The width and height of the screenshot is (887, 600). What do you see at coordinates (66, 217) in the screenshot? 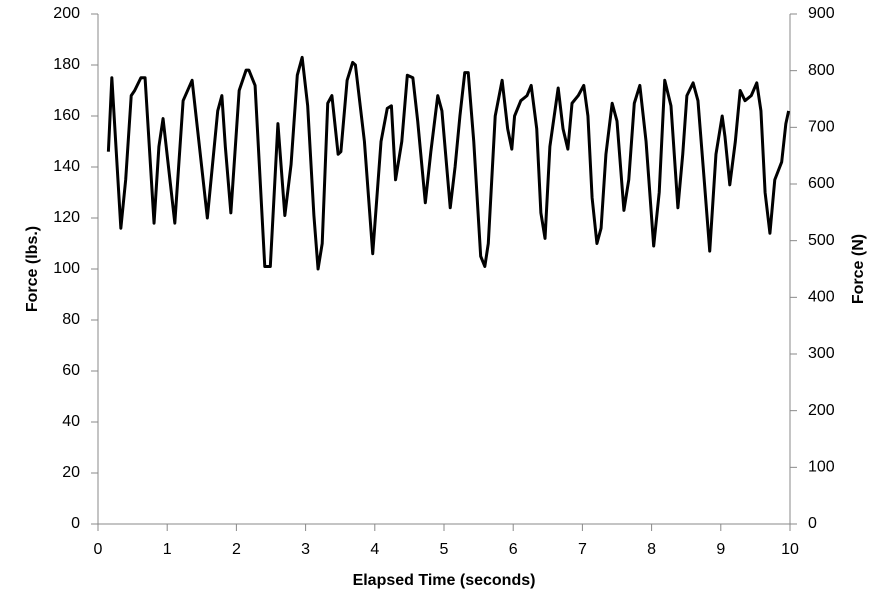
I see `y-tick-label: 120` at bounding box center [66, 217].